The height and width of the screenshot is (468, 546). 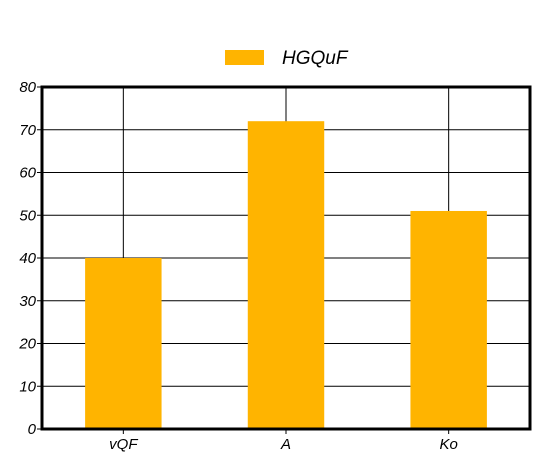 I want to click on x-axis-ticks: vQF A Ko, so click(x=283, y=441).